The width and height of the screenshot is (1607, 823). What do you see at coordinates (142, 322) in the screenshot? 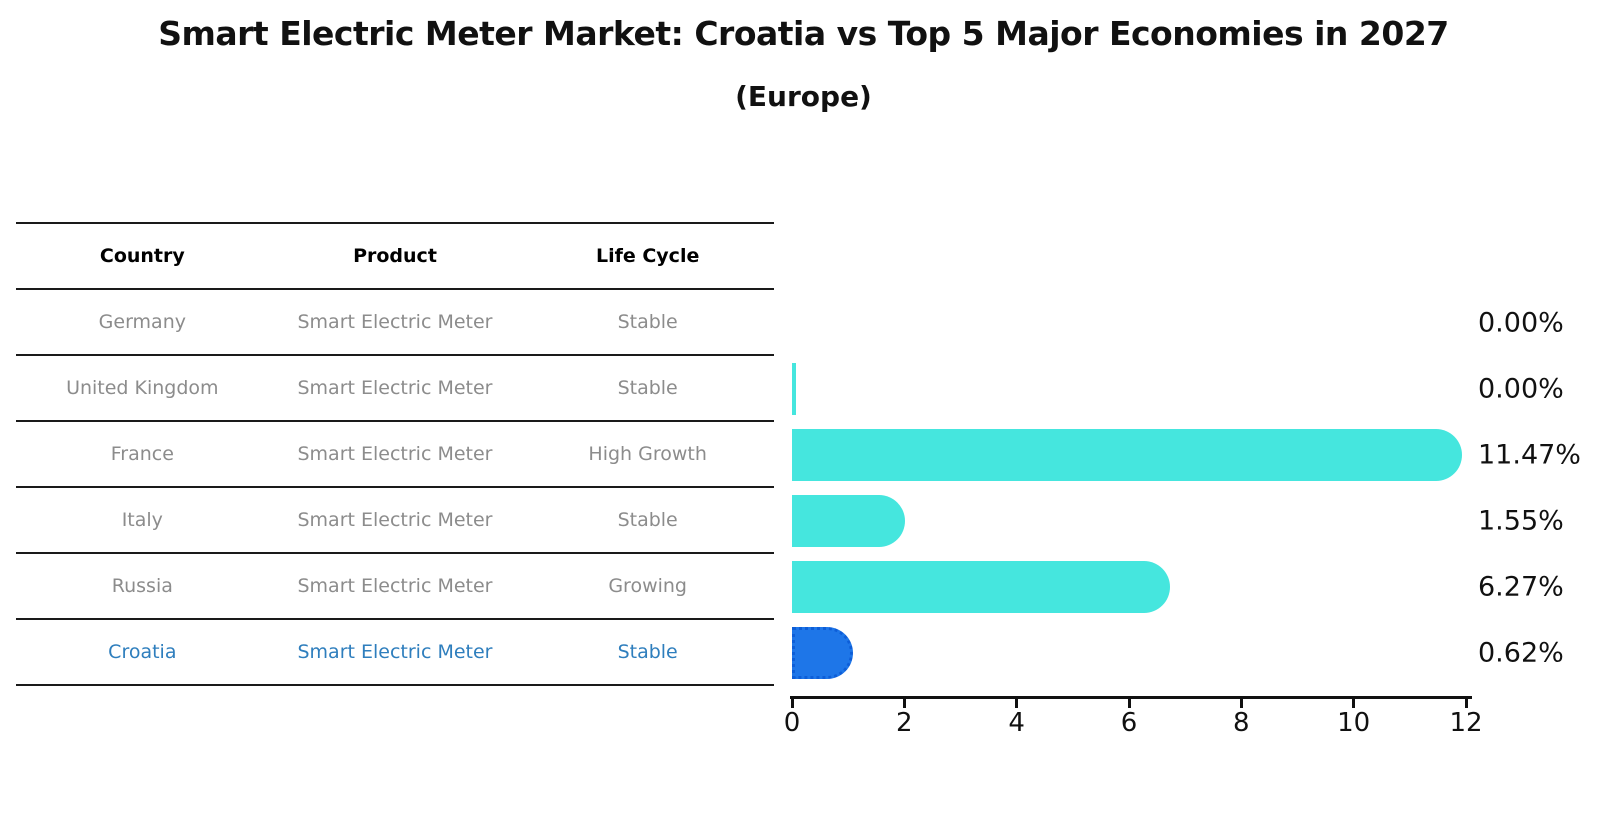
I see `cell-country: Germany` at bounding box center [142, 322].